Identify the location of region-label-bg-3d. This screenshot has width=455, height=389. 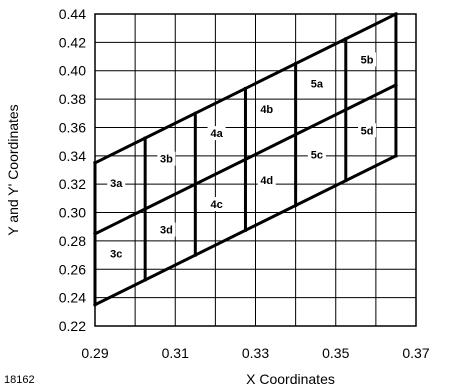
(166, 229).